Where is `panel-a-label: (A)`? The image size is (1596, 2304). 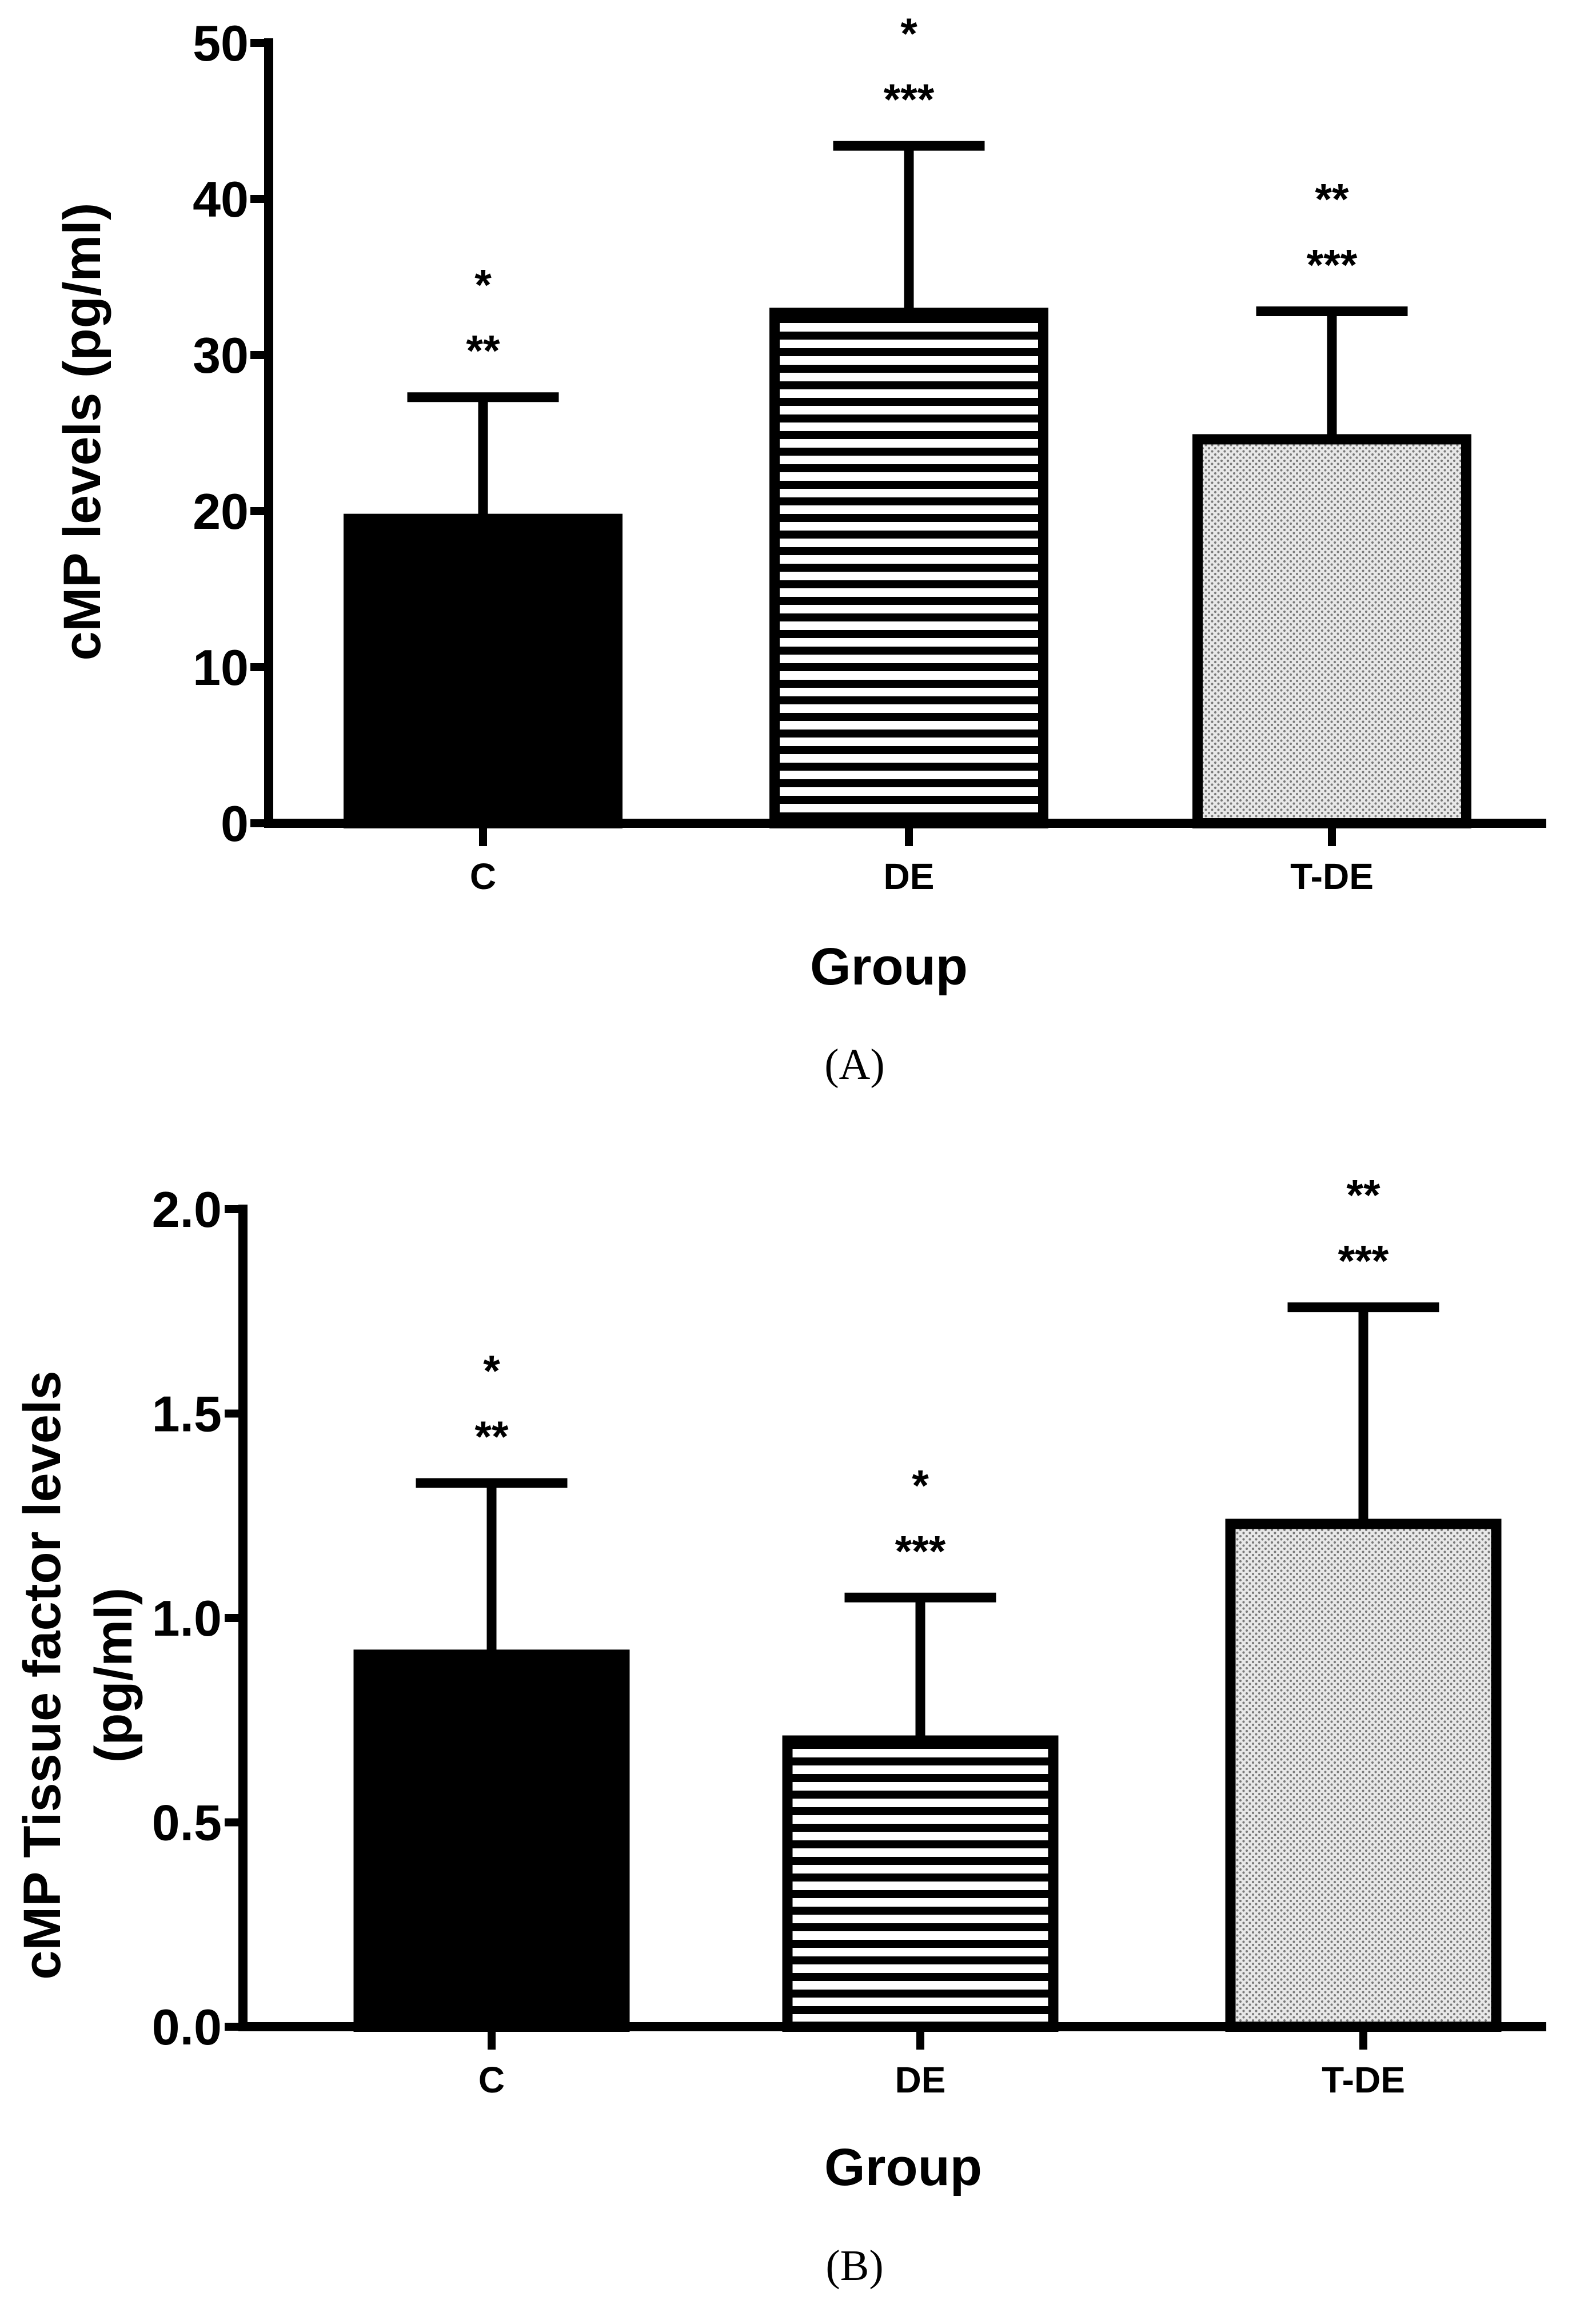 panel-a-label: (A) is located at coordinates (854, 1065).